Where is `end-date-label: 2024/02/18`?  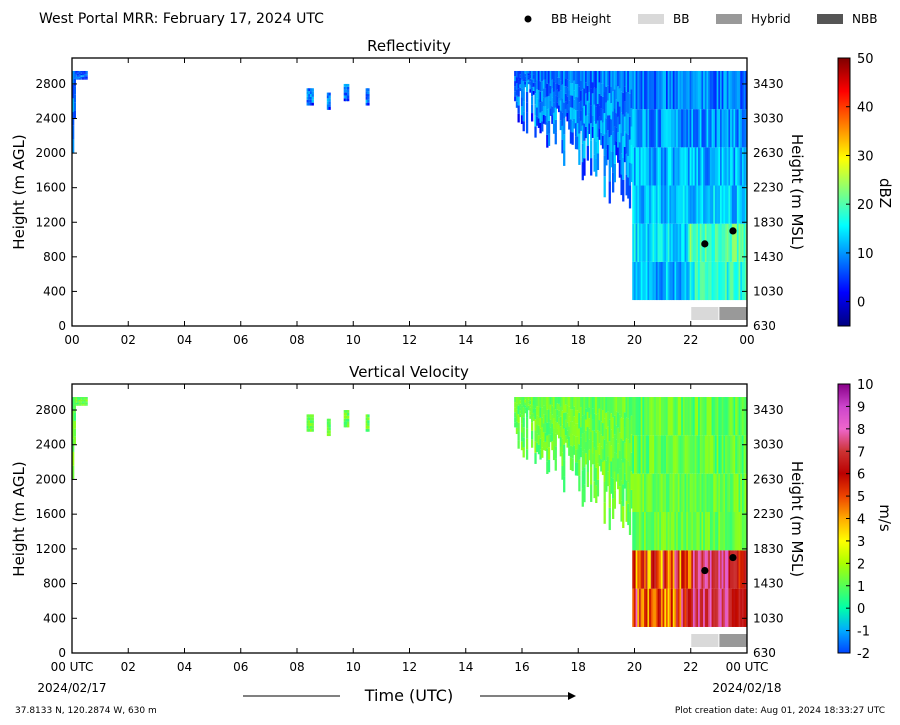
end-date-label: 2024/02/18 is located at coordinates (746, 688).